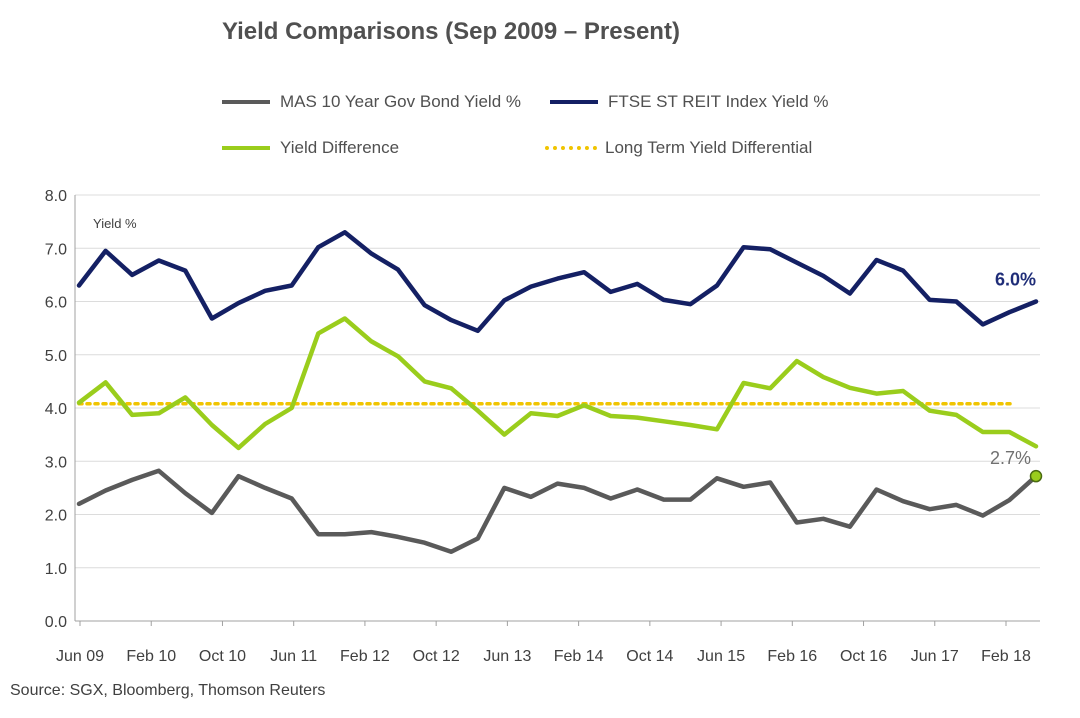 This screenshot has height=718, width=1080. Describe the element at coordinates (721, 656) in the screenshot. I see `x-tick-label: Jun 15` at that location.